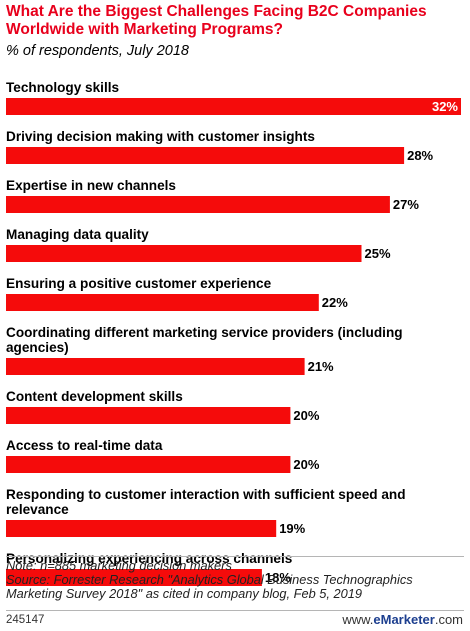 The width and height of the screenshot is (470, 631). Describe the element at coordinates (97, 51) in the screenshot. I see `chart-subtitle: % of respondents, July 2018` at that location.